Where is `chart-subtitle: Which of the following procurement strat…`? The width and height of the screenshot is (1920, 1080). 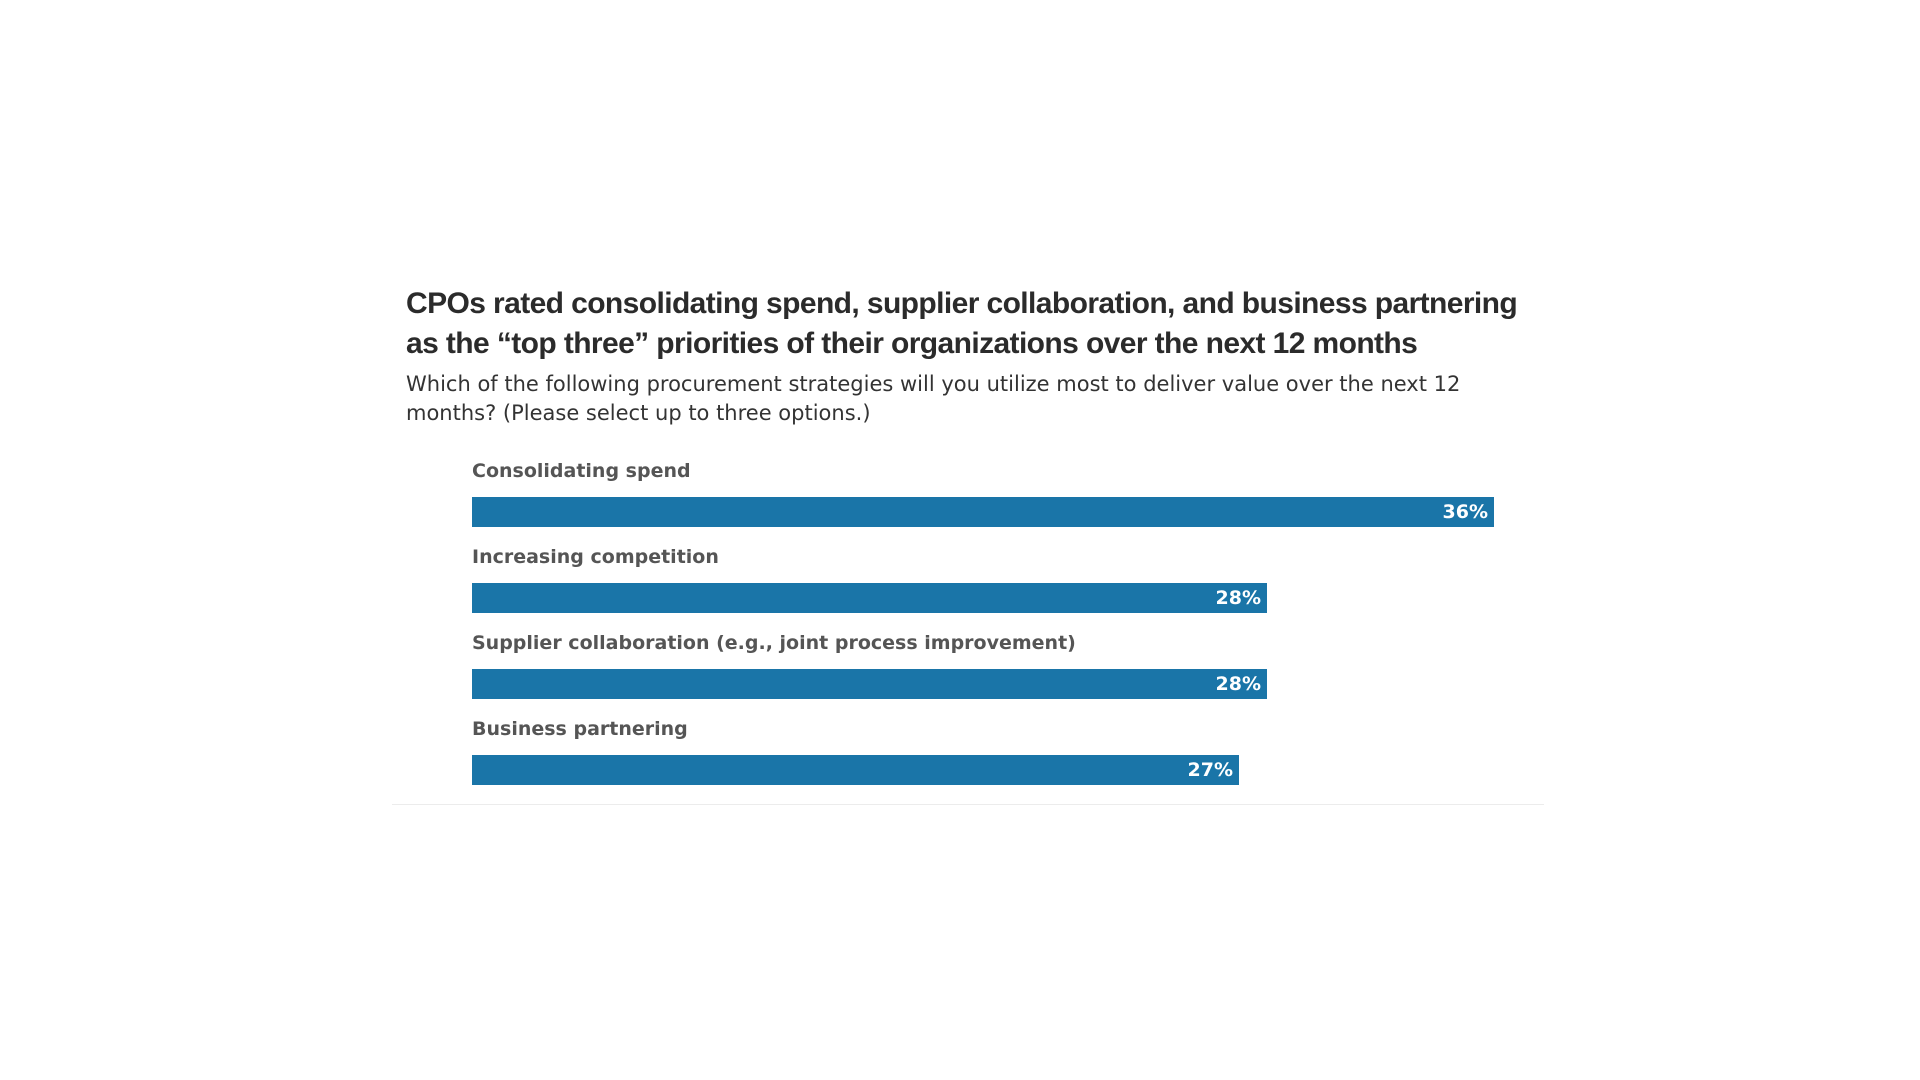 chart-subtitle: Which of the following procurement strat… is located at coordinates (933, 398).